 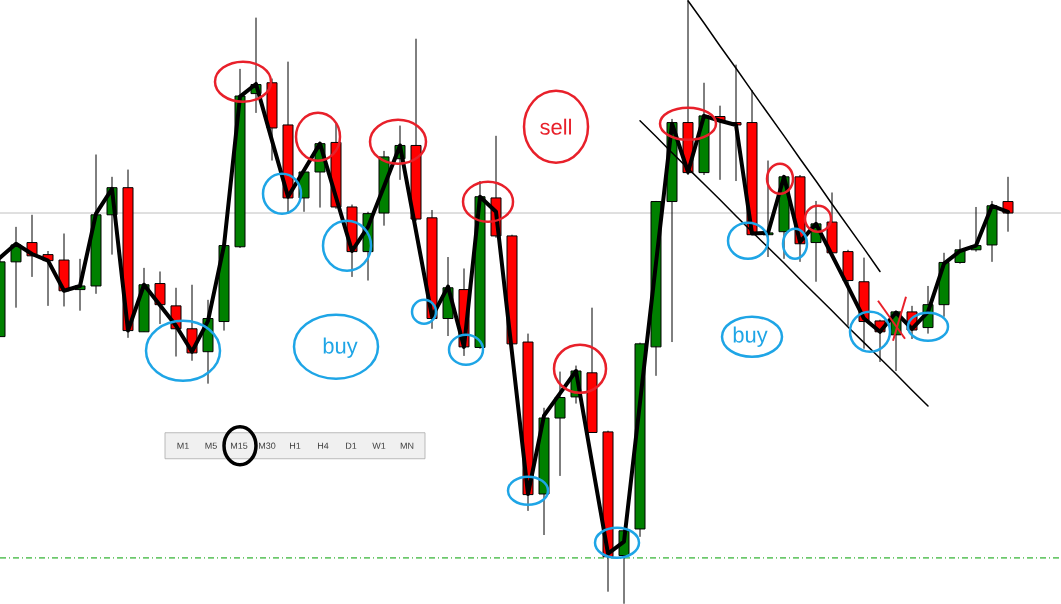 I want to click on annotation: M5, so click(x=211, y=445).